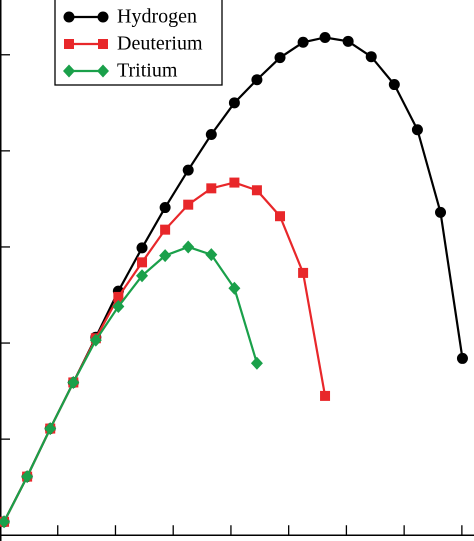 This screenshot has width=474, height=541. What do you see at coordinates (157, 17) in the screenshot?
I see `legend-label: Hydrogen` at bounding box center [157, 17].